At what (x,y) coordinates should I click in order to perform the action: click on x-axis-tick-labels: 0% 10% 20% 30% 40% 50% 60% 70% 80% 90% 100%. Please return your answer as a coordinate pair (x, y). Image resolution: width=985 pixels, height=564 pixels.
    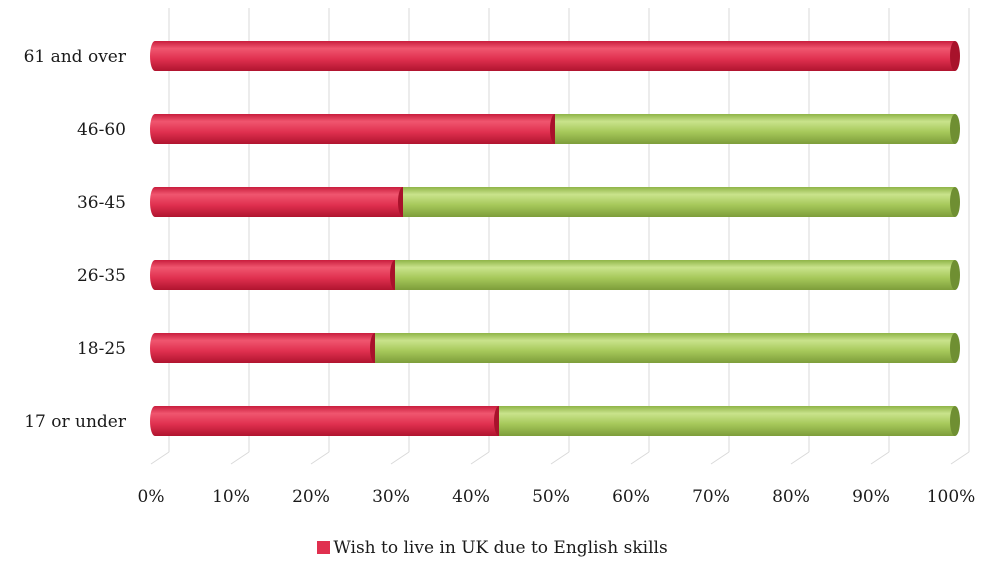
    Looking at the image, I should click on (557, 497).